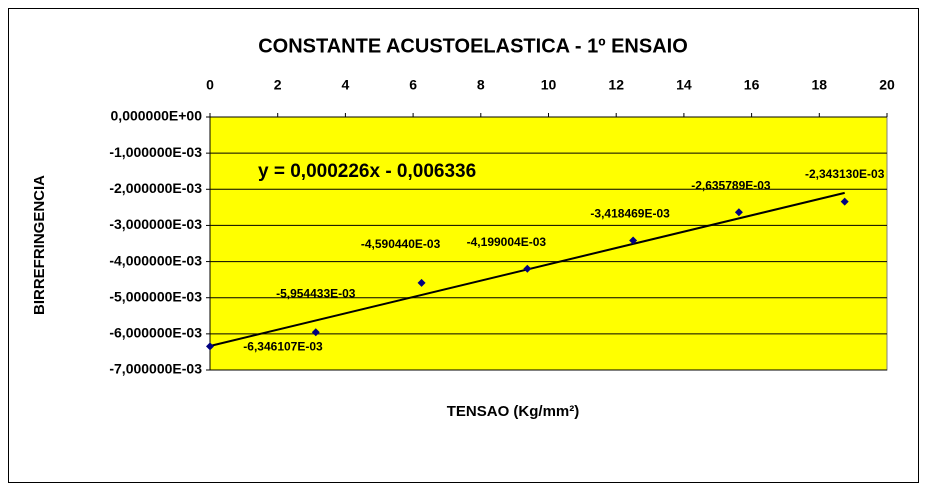  I want to click on x-tick-label: 18, so click(820, 85).